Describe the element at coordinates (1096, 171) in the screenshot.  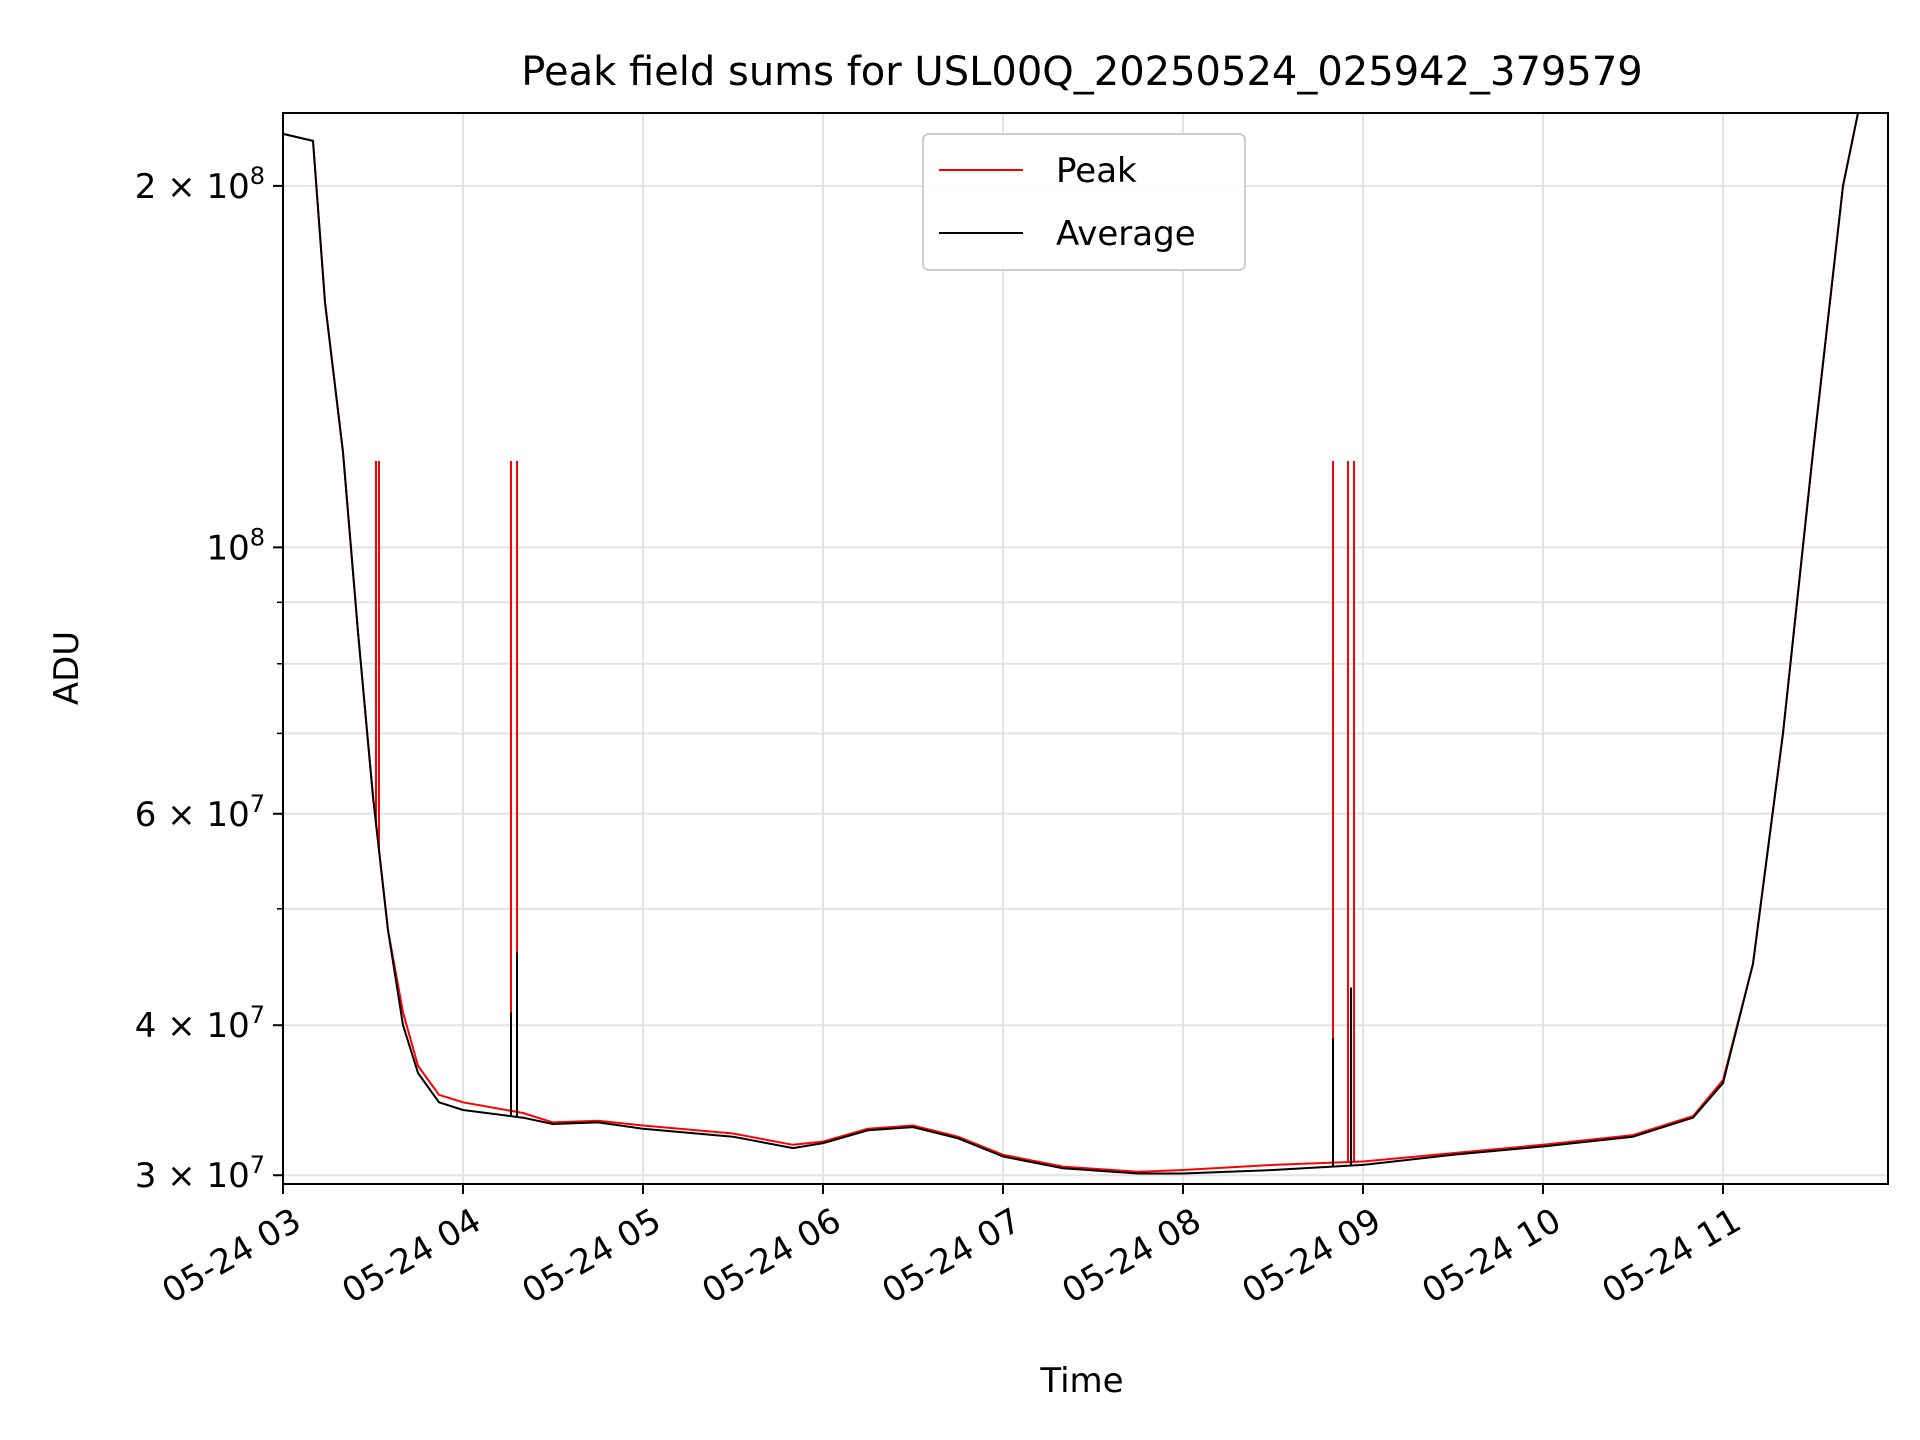
I see `legend-label-peak: Peak` at that location.